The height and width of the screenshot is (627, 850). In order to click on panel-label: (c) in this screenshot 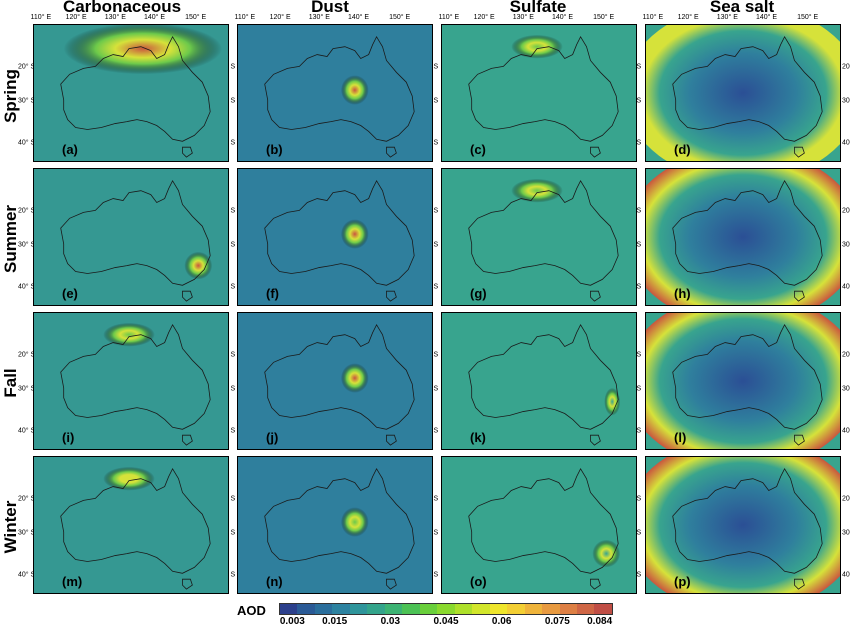, I will do `click(478, 149)`.